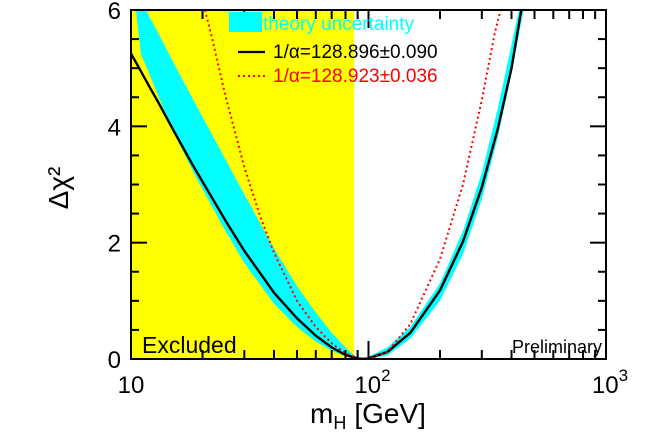  Describe the element at coordinates (58, 188) in the screenshot. I see `y-axis-title: Δχ²` at that location.